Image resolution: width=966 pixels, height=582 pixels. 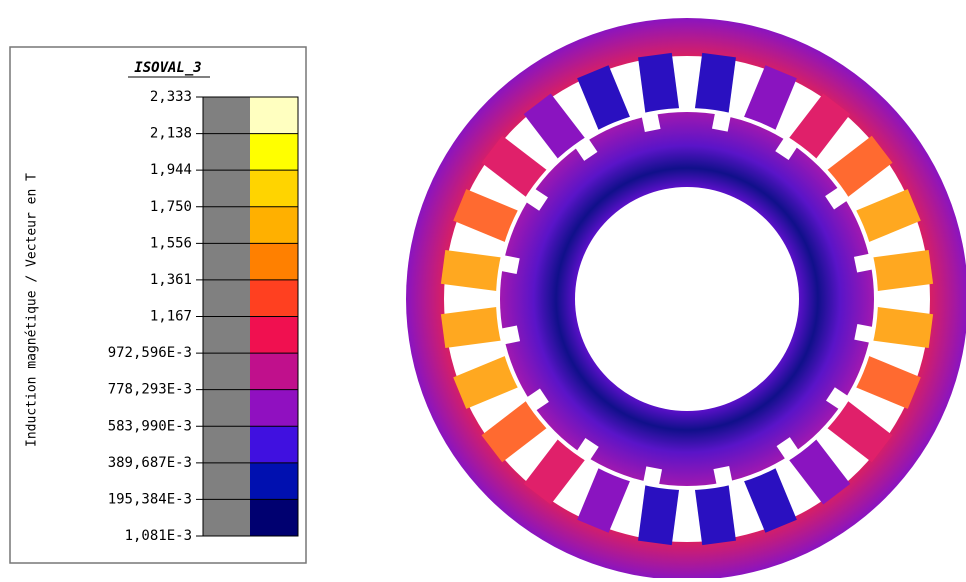 I want to click on legend-title: ISOVAL_3, so click(x=167, y=68).